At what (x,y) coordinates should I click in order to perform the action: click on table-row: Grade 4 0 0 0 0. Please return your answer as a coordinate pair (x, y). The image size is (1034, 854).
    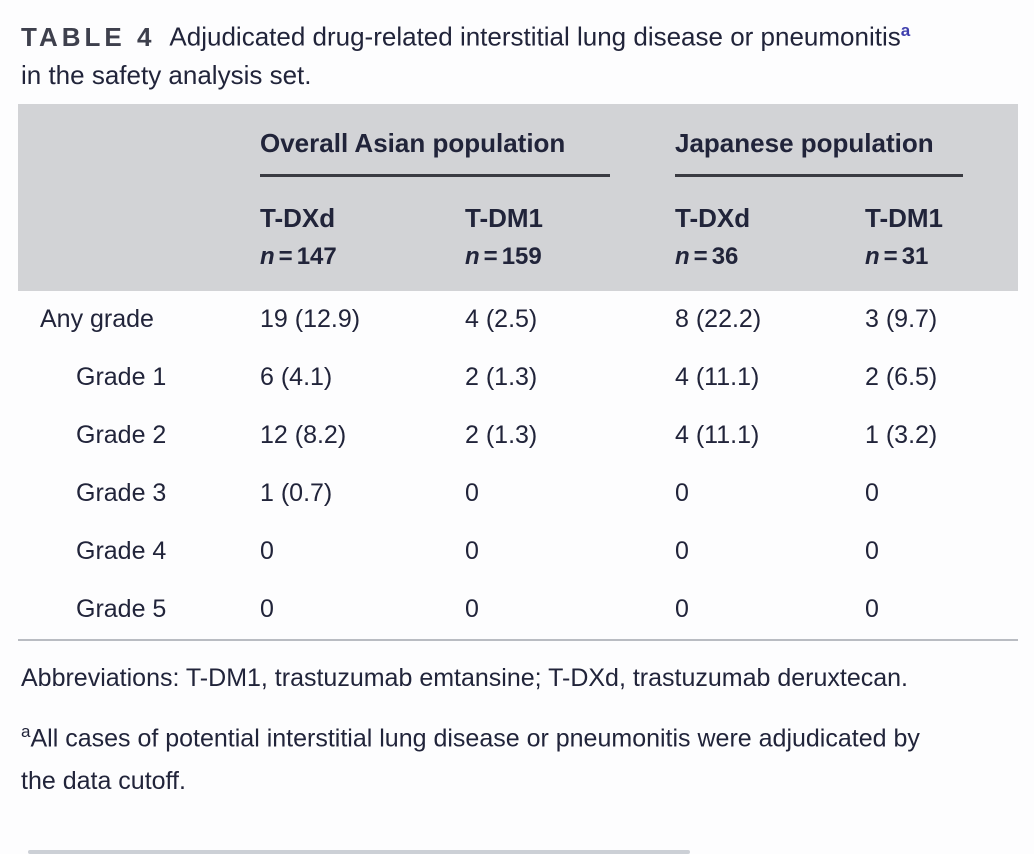
    Looking at the image, I should click on (518, 552).